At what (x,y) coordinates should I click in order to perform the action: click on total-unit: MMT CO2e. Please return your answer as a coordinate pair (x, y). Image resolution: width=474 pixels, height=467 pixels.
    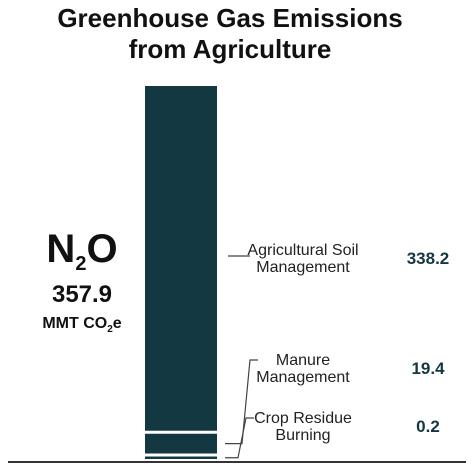
    Looking at the image, I should click on (81, 325).